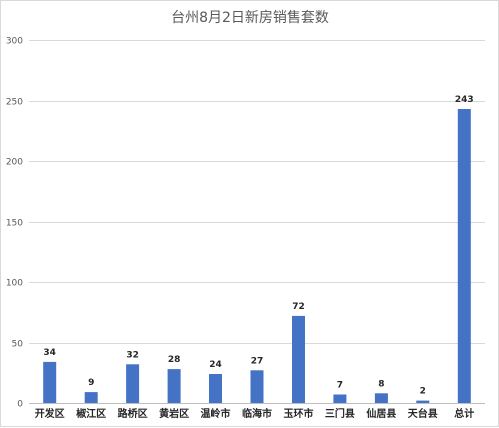  What do you see at coordinates (250, 18) in the screenshot?
I see `chart-title: 台州8月2日新房销售套数` at bounding box center [250, 18].